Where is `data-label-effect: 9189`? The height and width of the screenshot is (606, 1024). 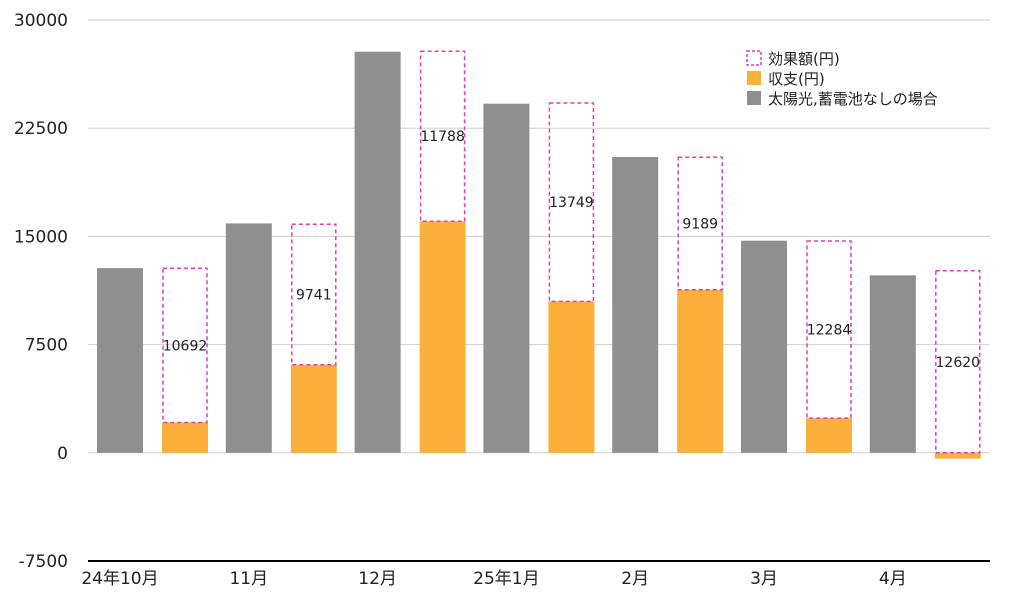
data-label-effect: 9189 is located at coordinates (700, 224).